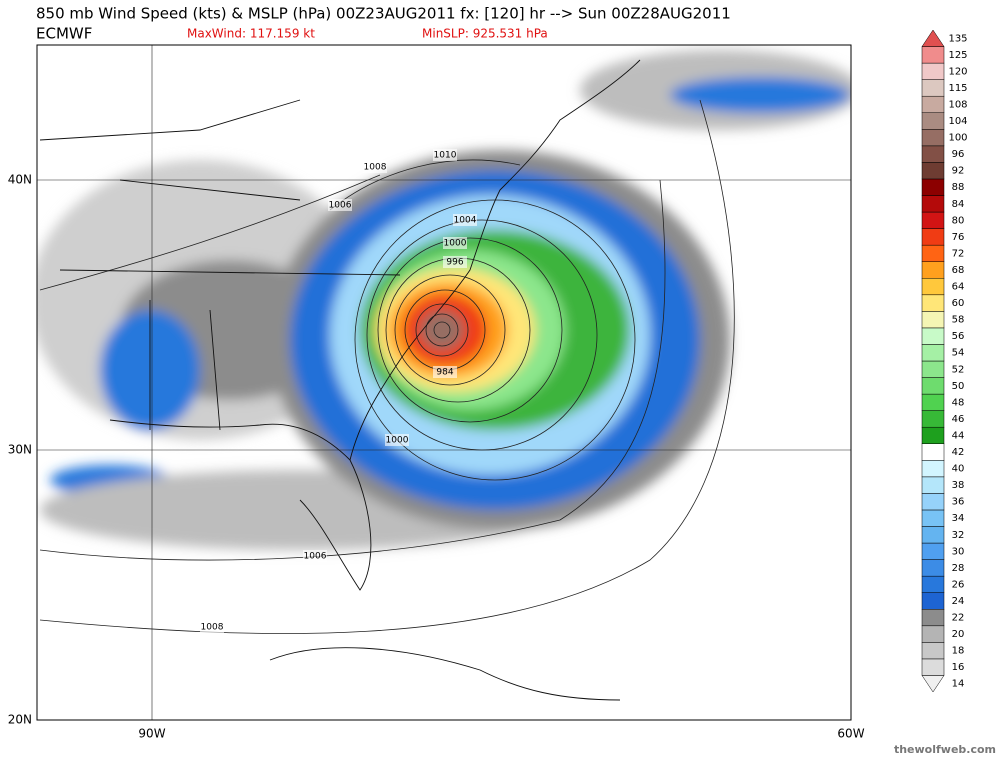  Describe the element at coordinates (64, 34) in the screenshot. I see `model-name: ECMWF` at that location.